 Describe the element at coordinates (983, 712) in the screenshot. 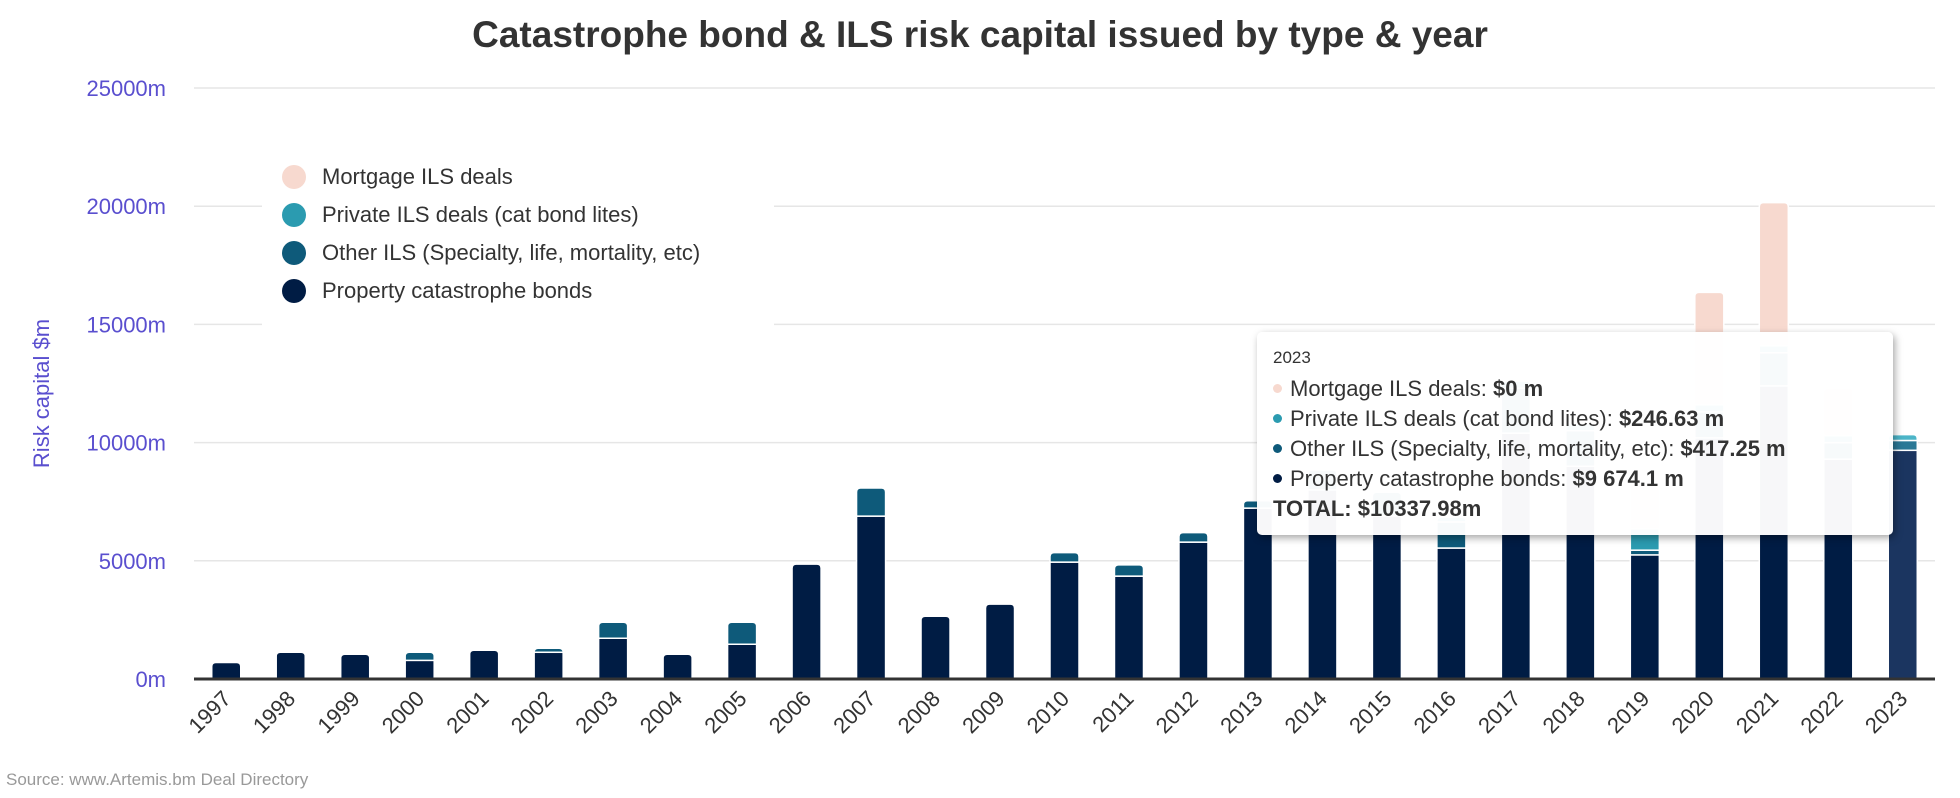

I see `x-tick-label: 2009` at that location.